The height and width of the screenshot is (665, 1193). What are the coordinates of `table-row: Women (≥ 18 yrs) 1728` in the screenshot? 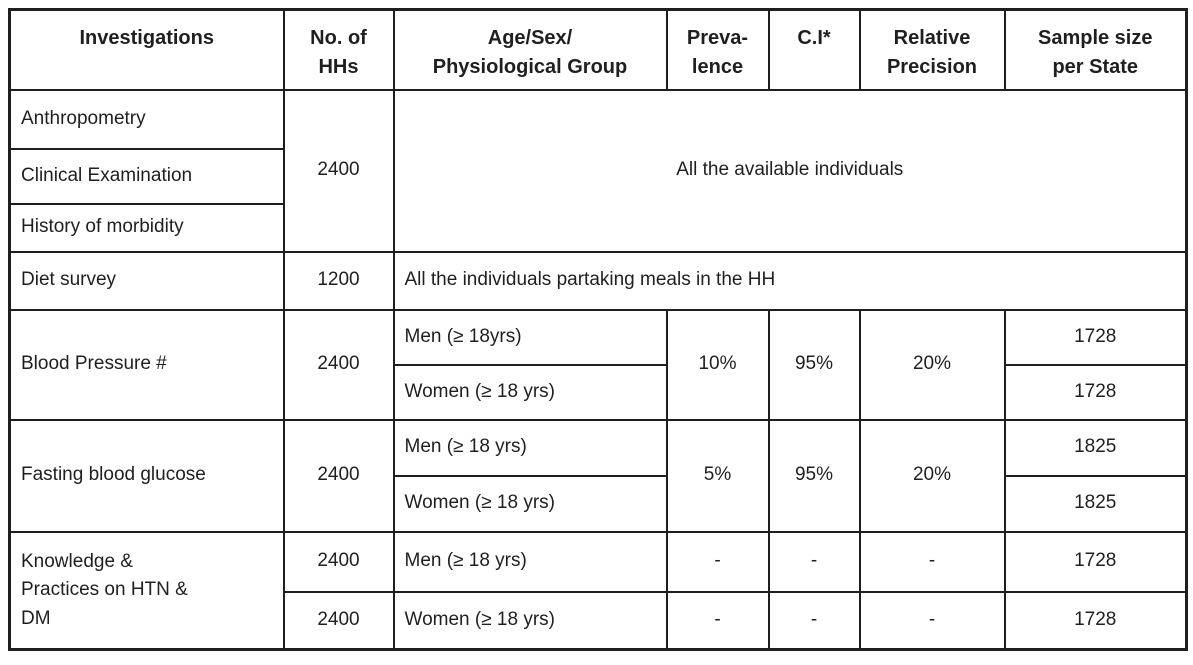 It's located at (599, 392).